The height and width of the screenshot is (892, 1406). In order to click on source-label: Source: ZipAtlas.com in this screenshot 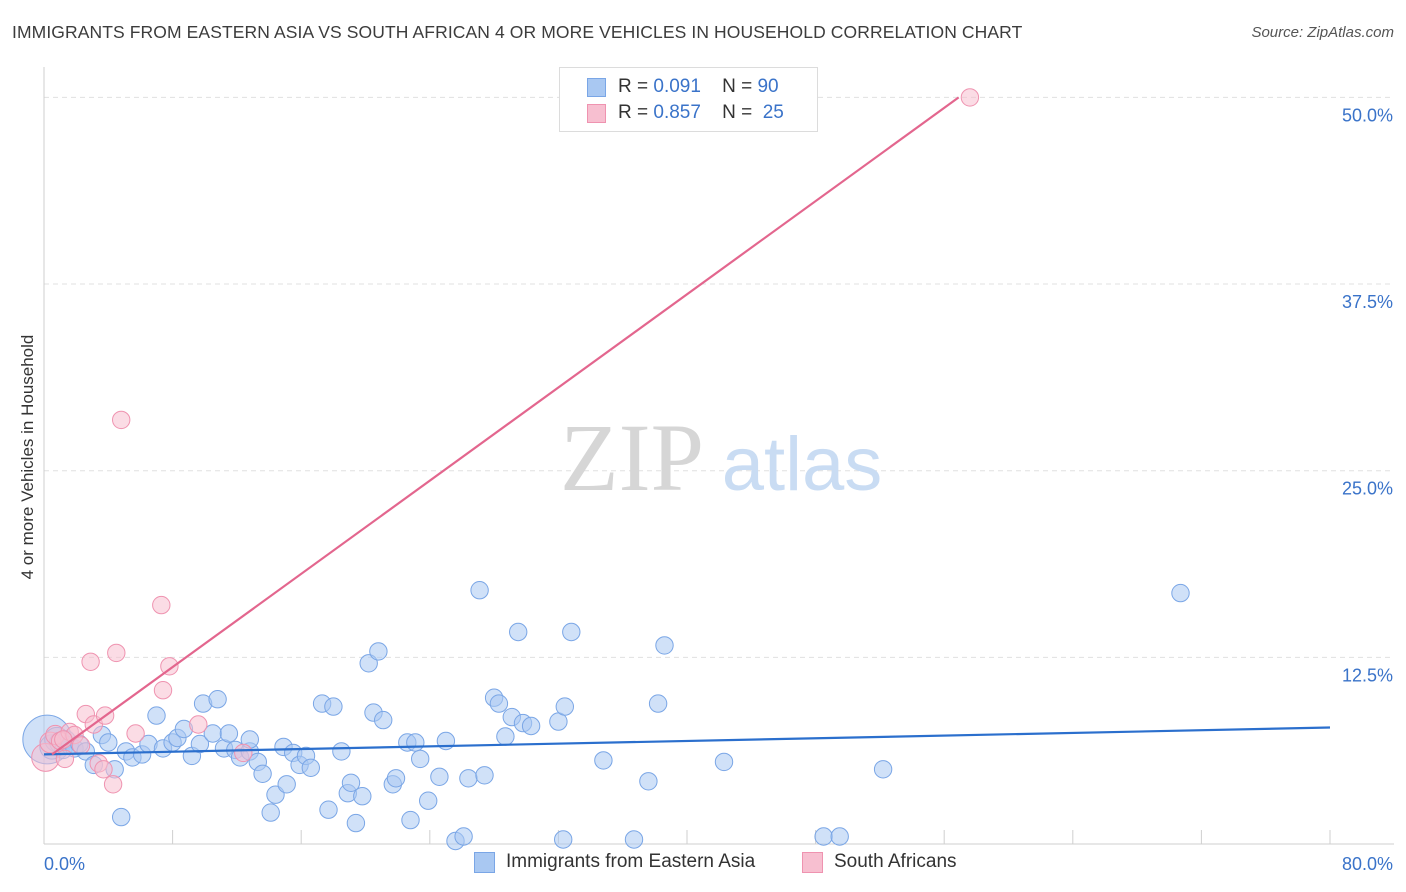, I will do `click(1322, 32)`.